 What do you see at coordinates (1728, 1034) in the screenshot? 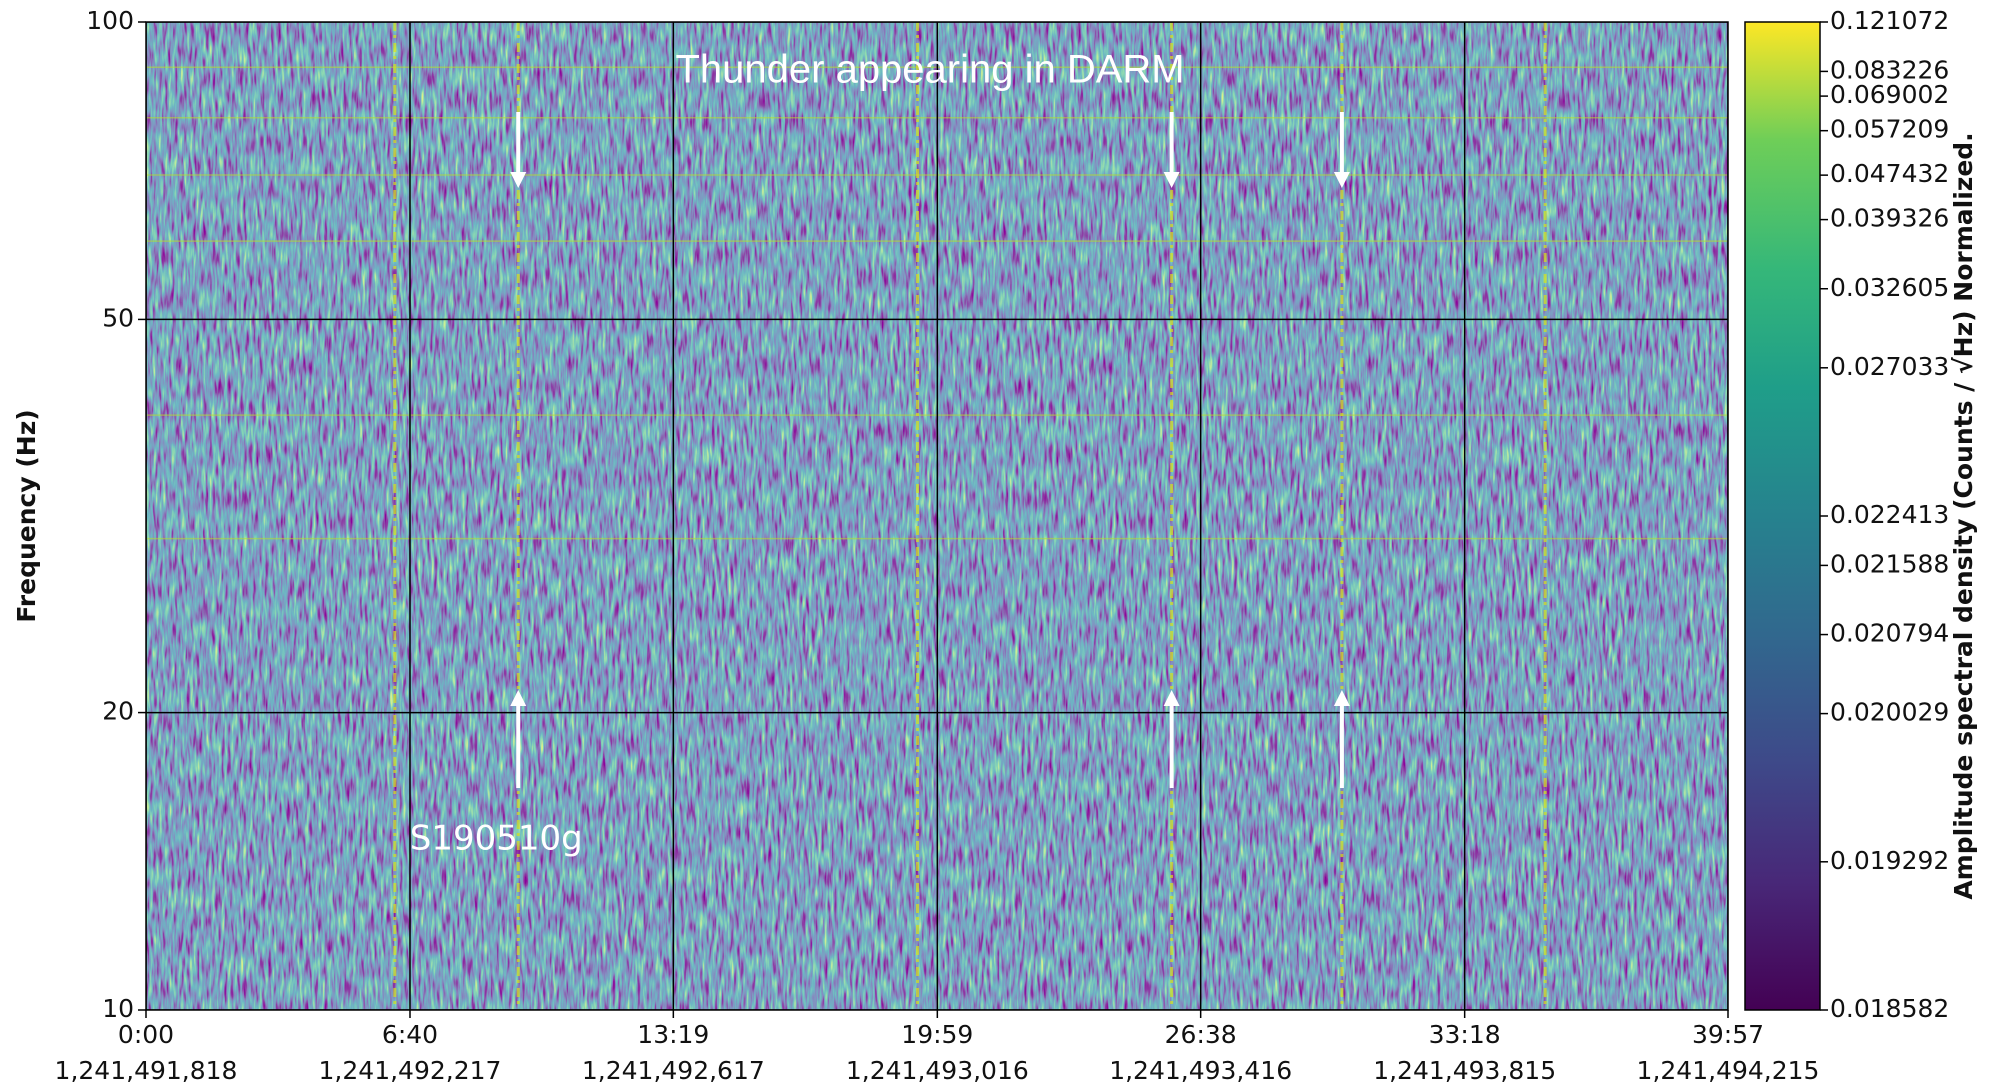
I see `x-tick-label: 39:57` at bounding box center [1728, 1034].